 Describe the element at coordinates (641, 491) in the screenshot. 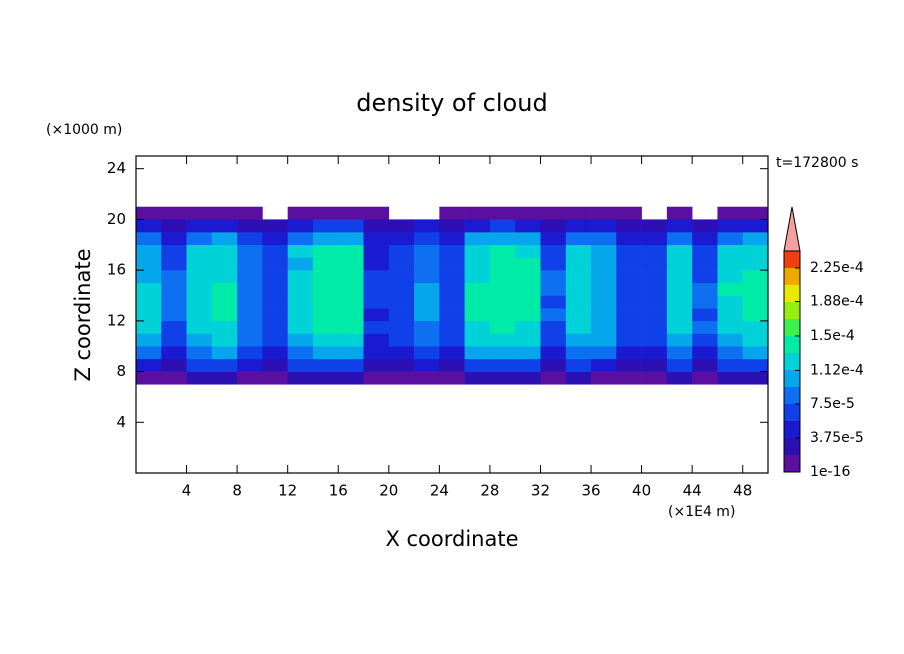

I see `x-tick-label: 40` at that location.